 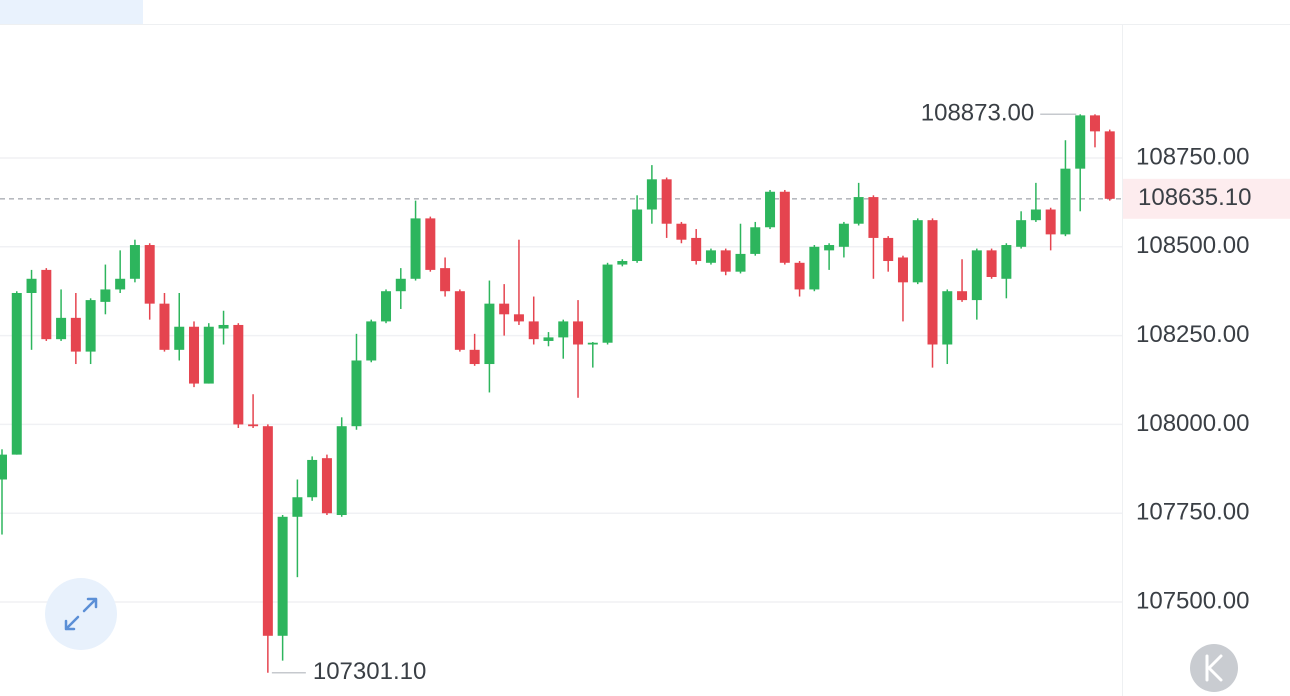 I want to click on y-tick-label: 108500.00, so click(x=1192, y=245).